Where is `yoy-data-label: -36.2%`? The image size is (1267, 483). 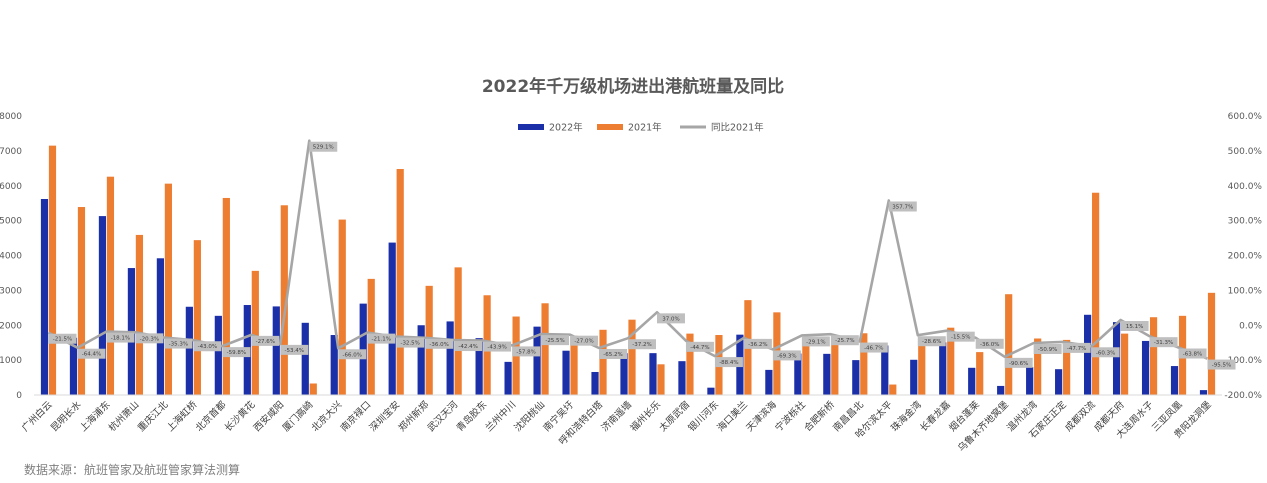 yoy-data-label: -36.2% is located at coordinates (757, 343).